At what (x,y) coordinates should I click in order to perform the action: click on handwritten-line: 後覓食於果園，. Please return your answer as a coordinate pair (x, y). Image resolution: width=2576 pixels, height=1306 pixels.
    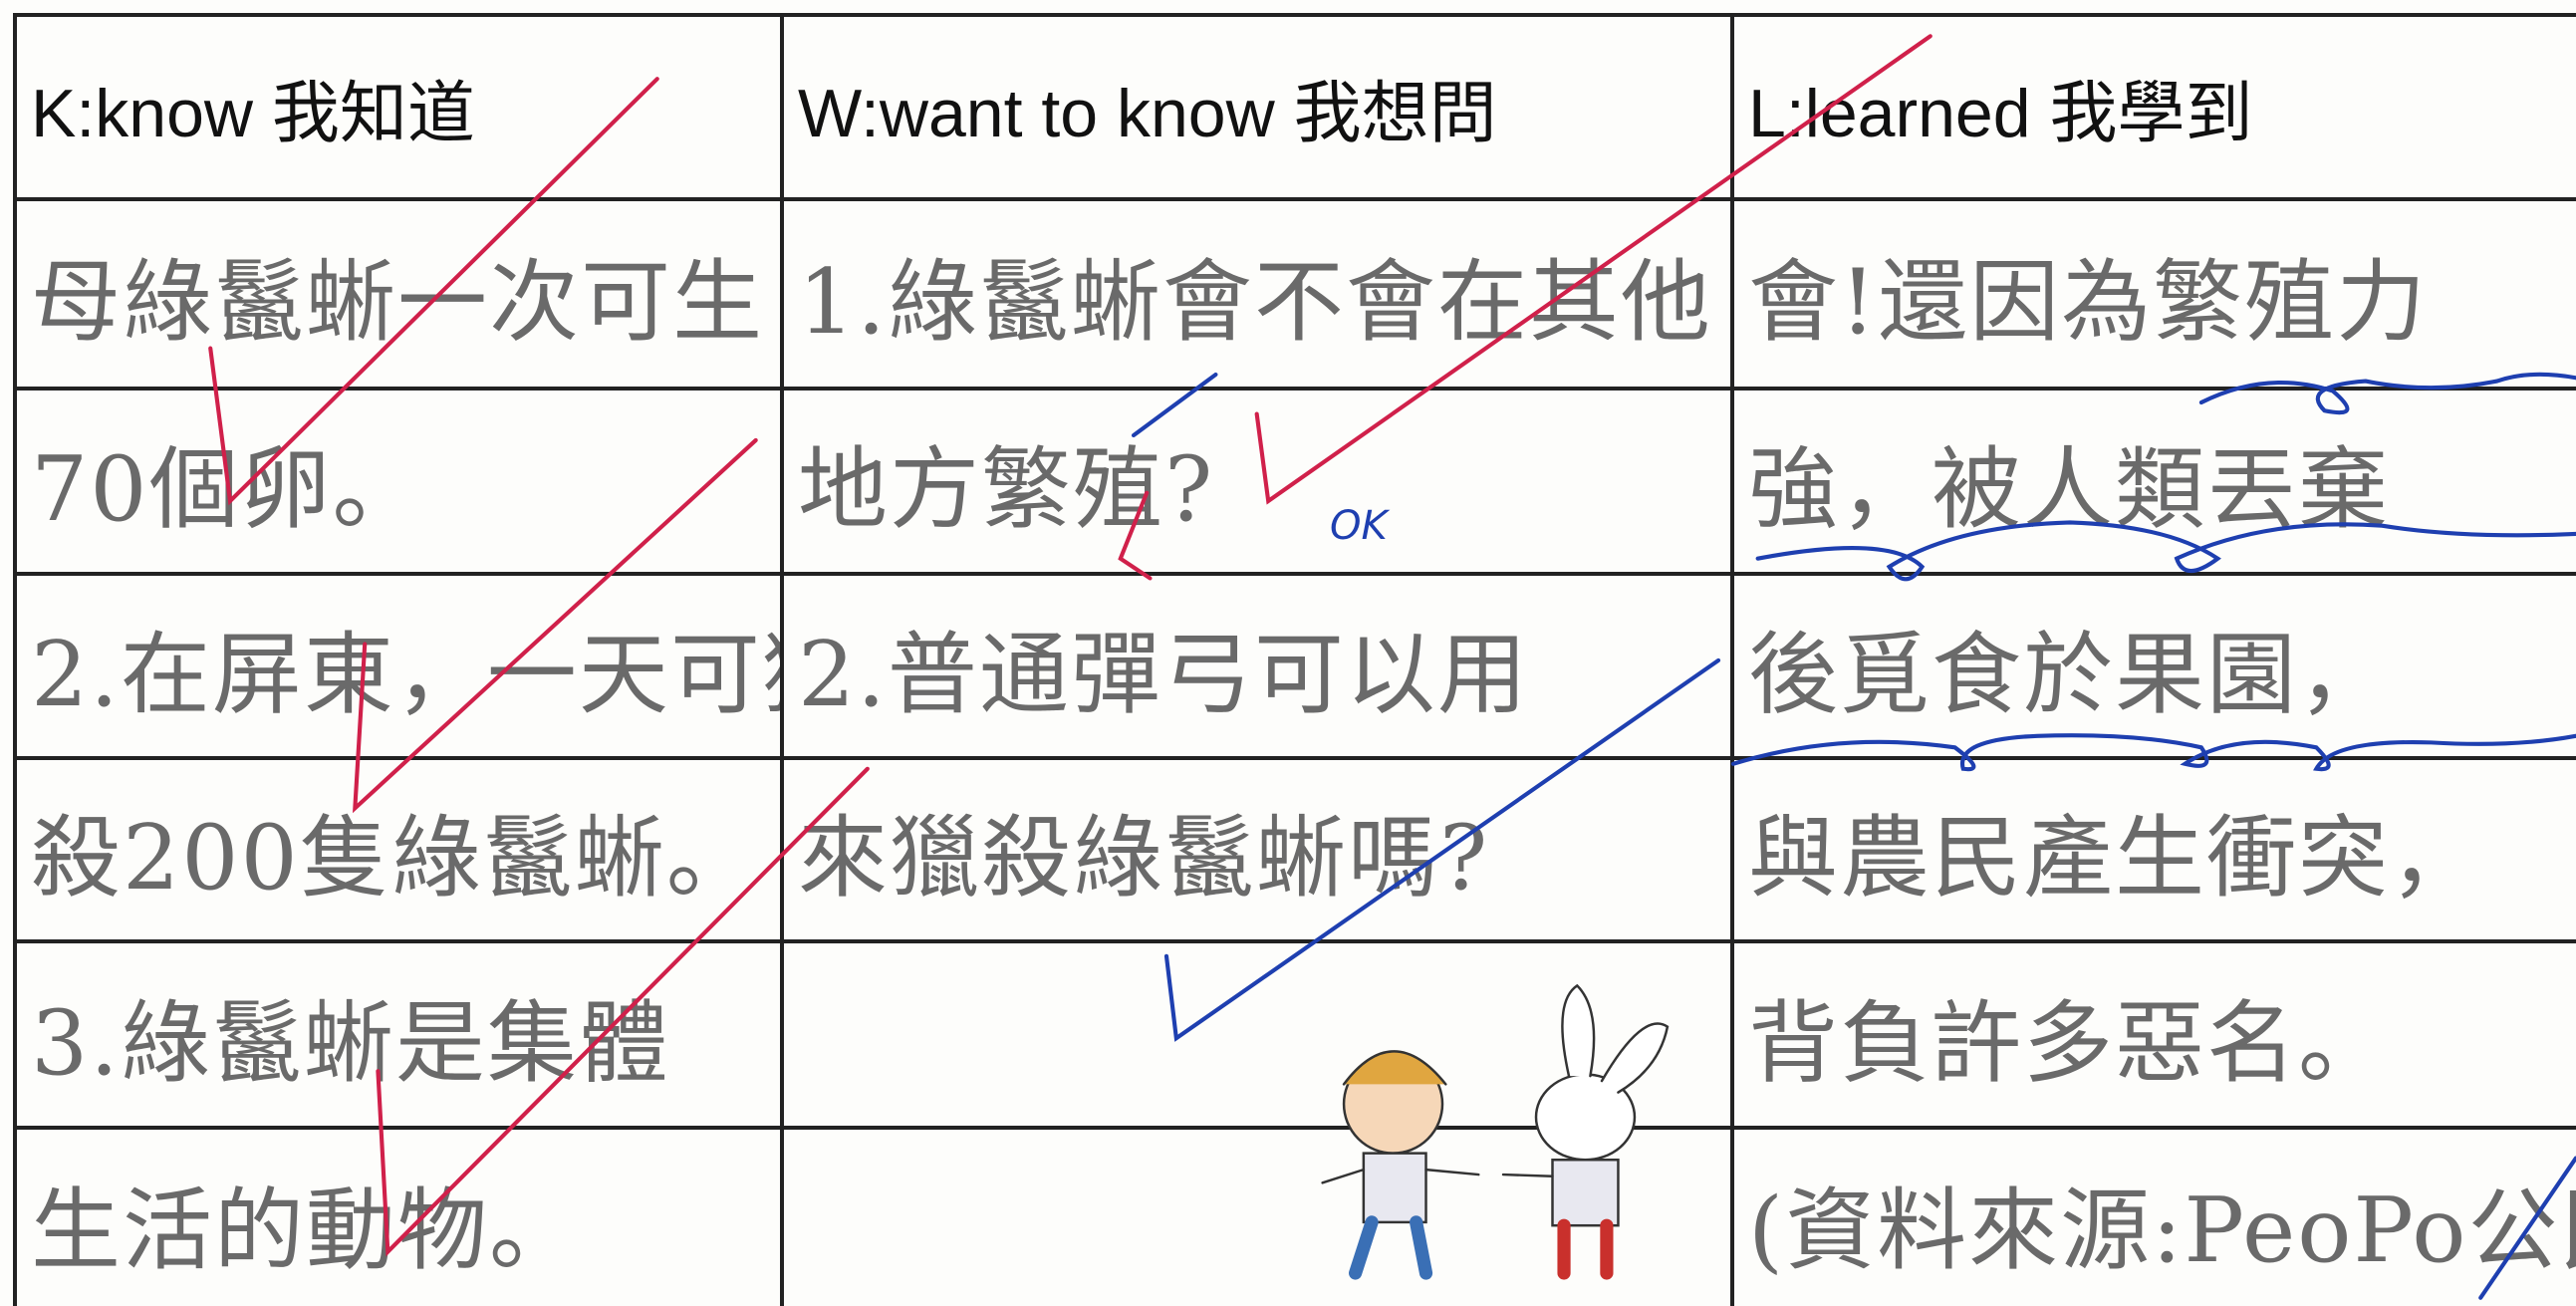
    Looking at the image, I should click on (2153, 666).